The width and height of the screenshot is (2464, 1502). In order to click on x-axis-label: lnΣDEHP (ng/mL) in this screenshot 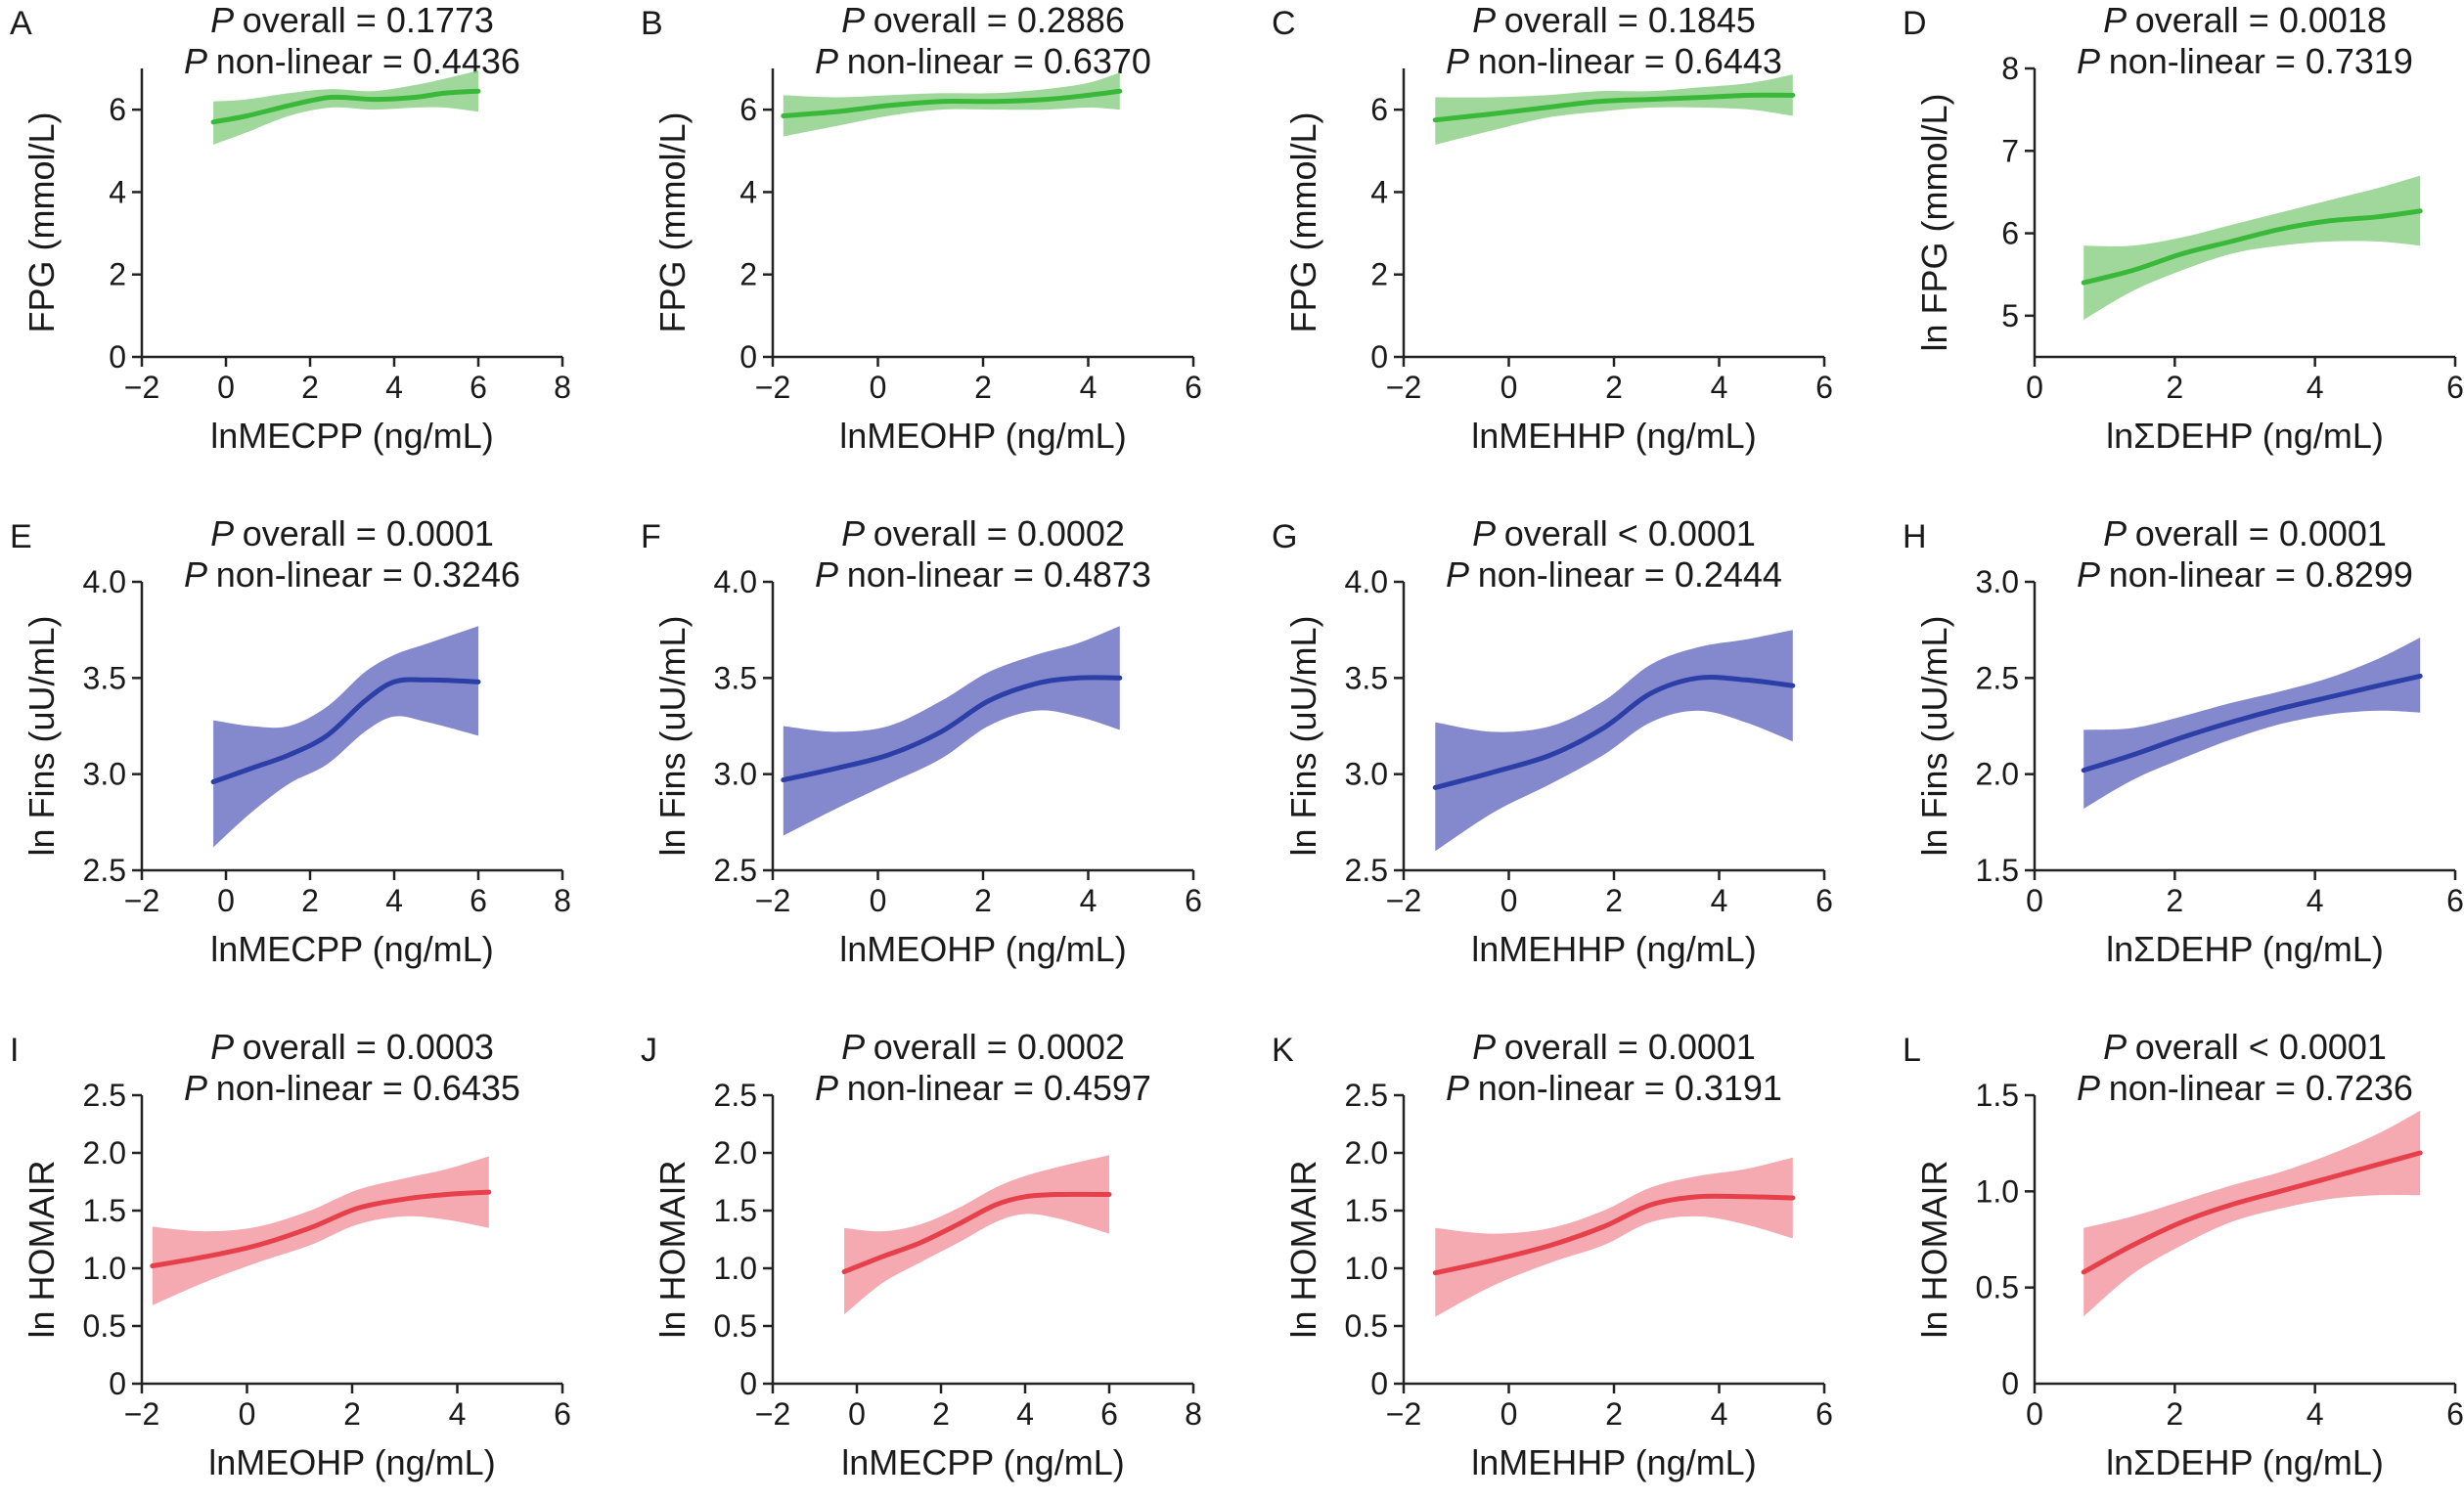, I will do `click(2245, 436)`.